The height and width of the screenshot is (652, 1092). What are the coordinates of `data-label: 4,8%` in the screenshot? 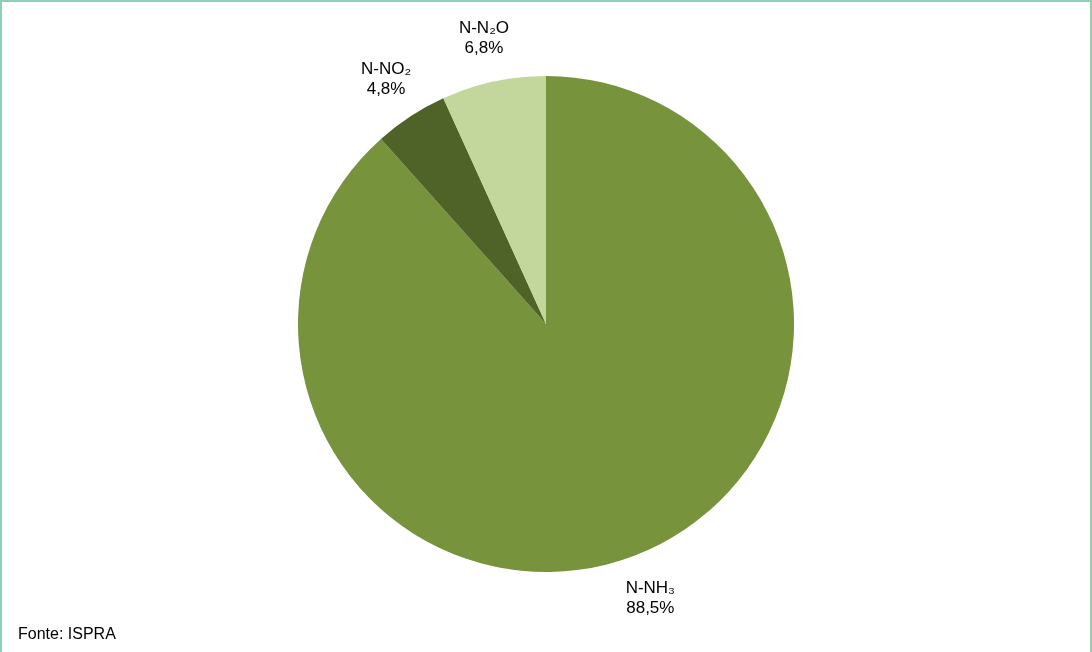 It's located at (386, 88).